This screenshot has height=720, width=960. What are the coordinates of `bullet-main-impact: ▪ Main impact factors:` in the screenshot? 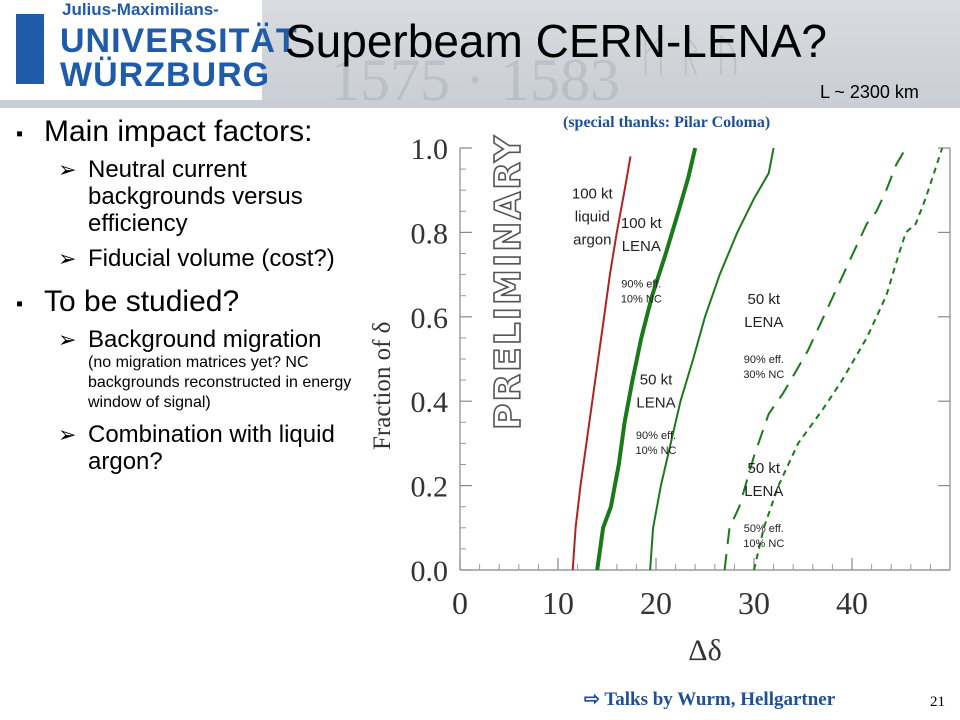 It's located at (184, 132).